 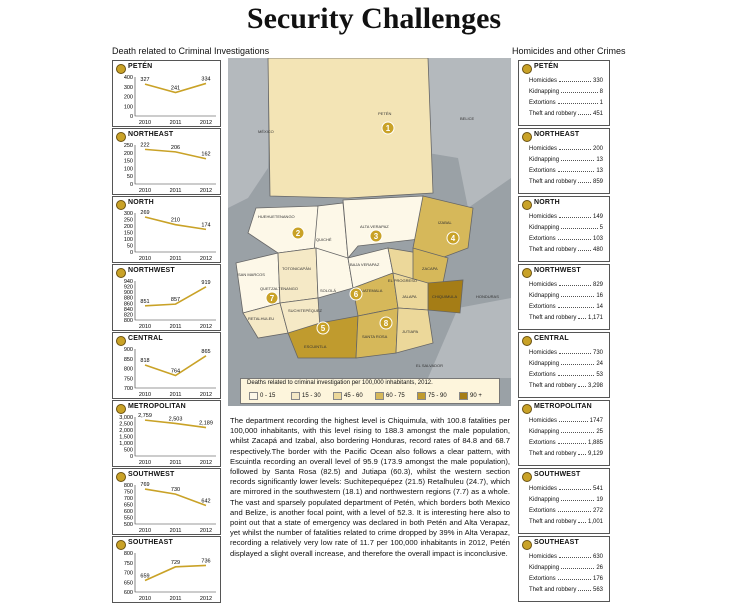 What do you see at coordinates (128, 88) in the screenshot?
I see `y-tick-label: 300` at bounding box center [128, 88].